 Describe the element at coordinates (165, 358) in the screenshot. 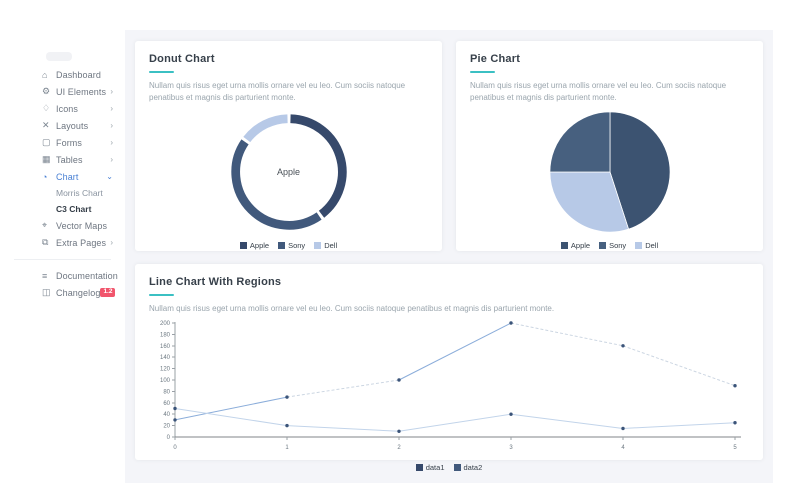

I see `svg-text: 140` at that location.